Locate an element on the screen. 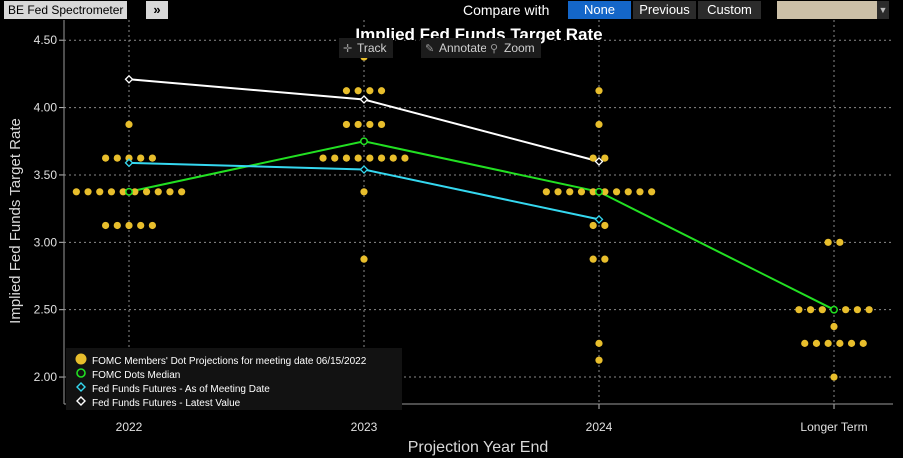  custom-compare-input is located at coordinates (827, 10).